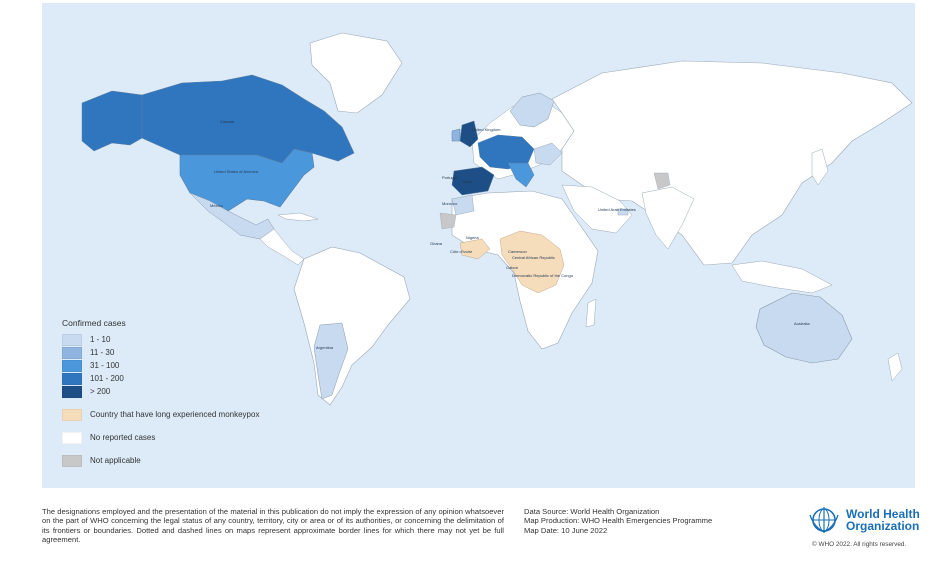 The image size is (945, 581). What do you see at coordinates (820, 167) in the screenshot?
I see `japan-shape` at bounding box center [820, 167].